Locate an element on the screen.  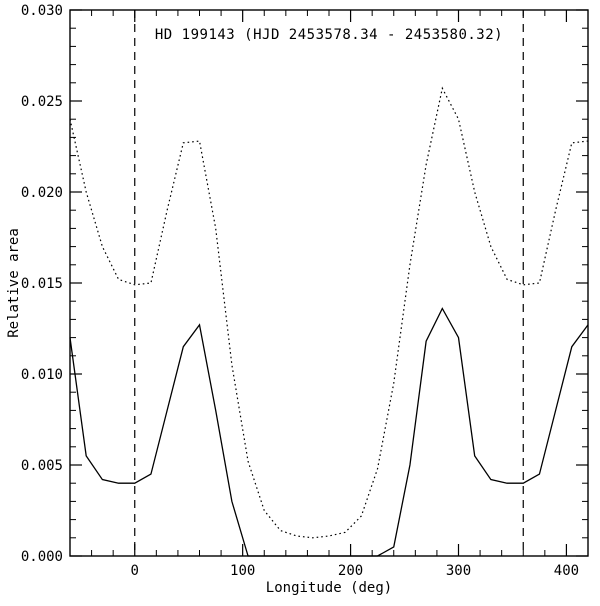
x-axis-title: Longitude (deg) is located at coordinates (329, 588).